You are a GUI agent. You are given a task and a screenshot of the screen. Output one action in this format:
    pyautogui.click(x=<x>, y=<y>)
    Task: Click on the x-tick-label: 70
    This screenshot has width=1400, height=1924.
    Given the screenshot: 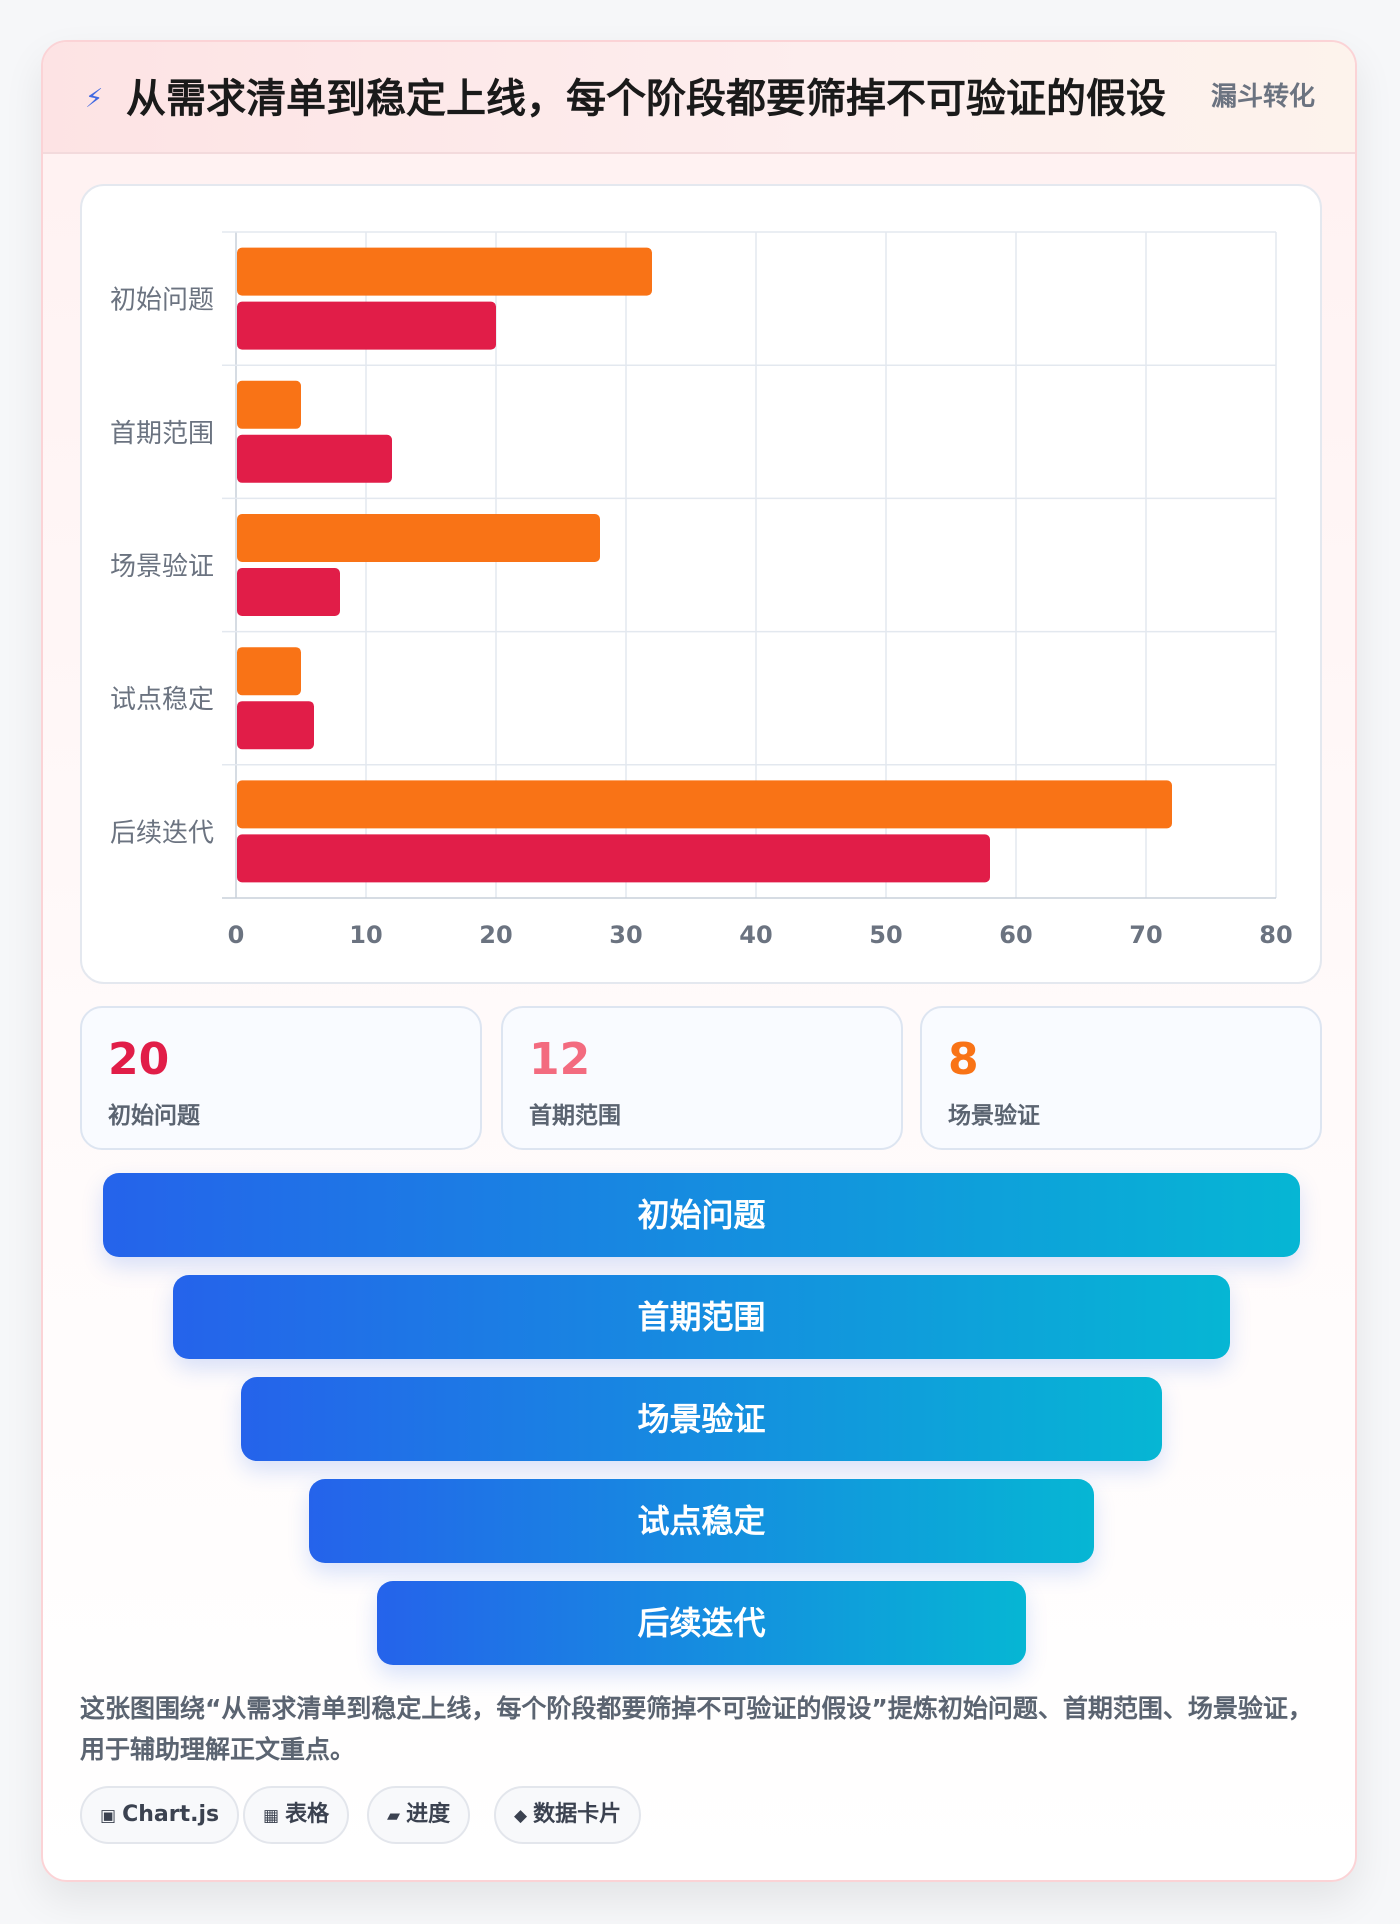 What is the action you would take?
    pyautogui.click(x=1145, y=935)
    